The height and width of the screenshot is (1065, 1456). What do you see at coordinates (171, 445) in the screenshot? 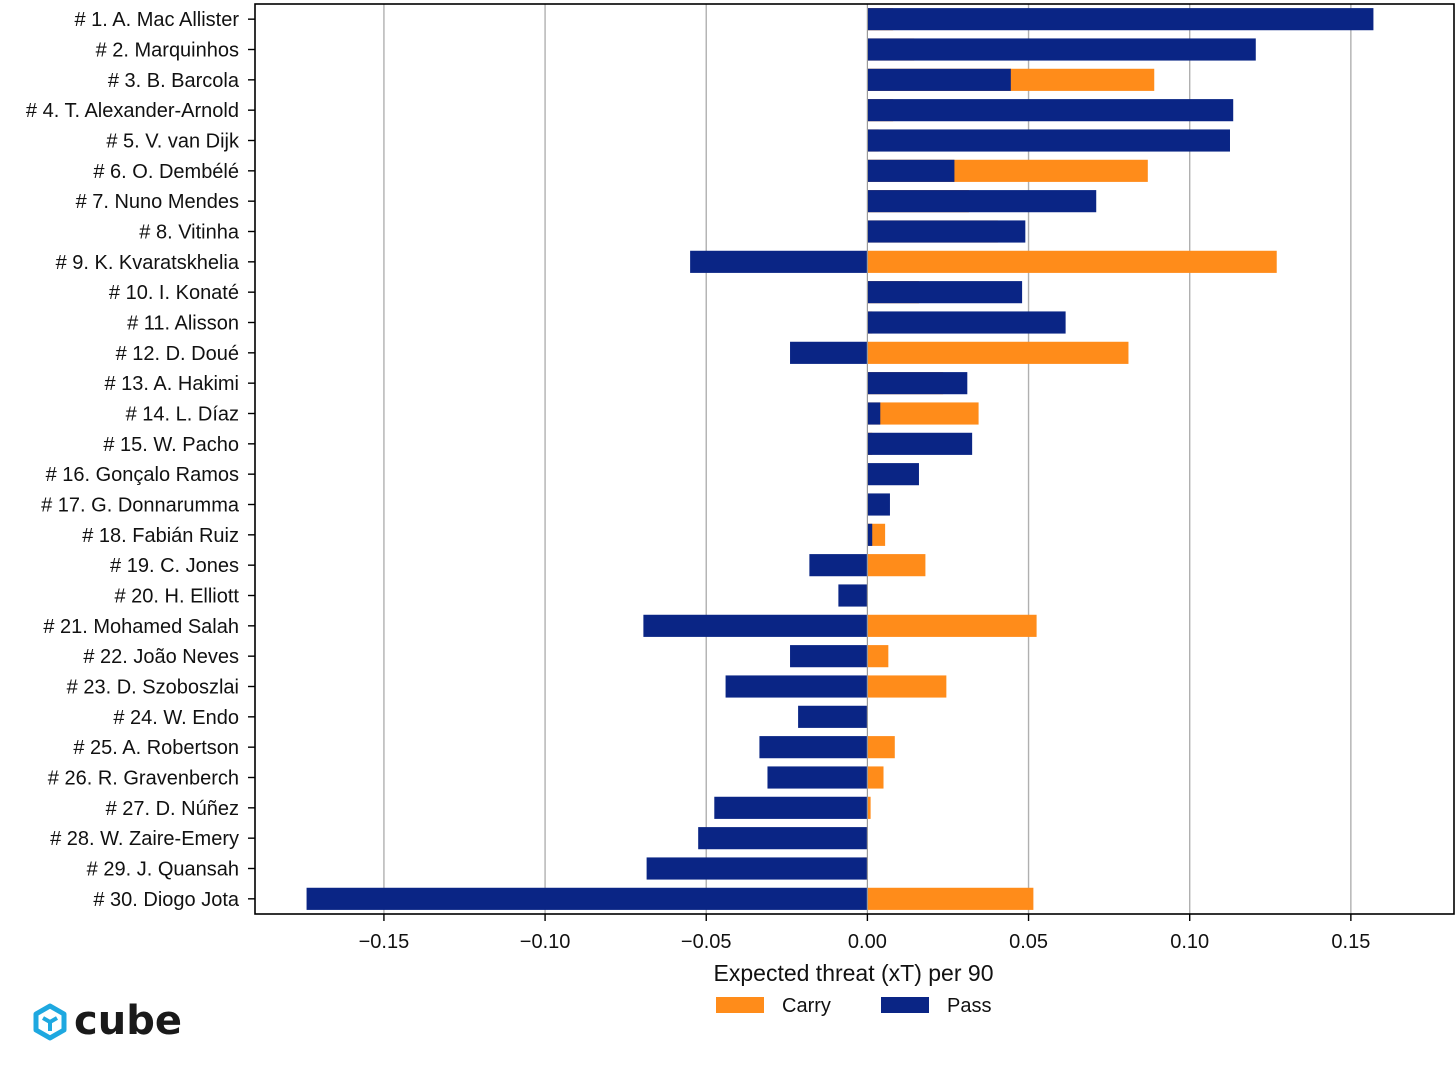
I see `player-label: # 15. W. Pacho` at bounding box center [171, 445].